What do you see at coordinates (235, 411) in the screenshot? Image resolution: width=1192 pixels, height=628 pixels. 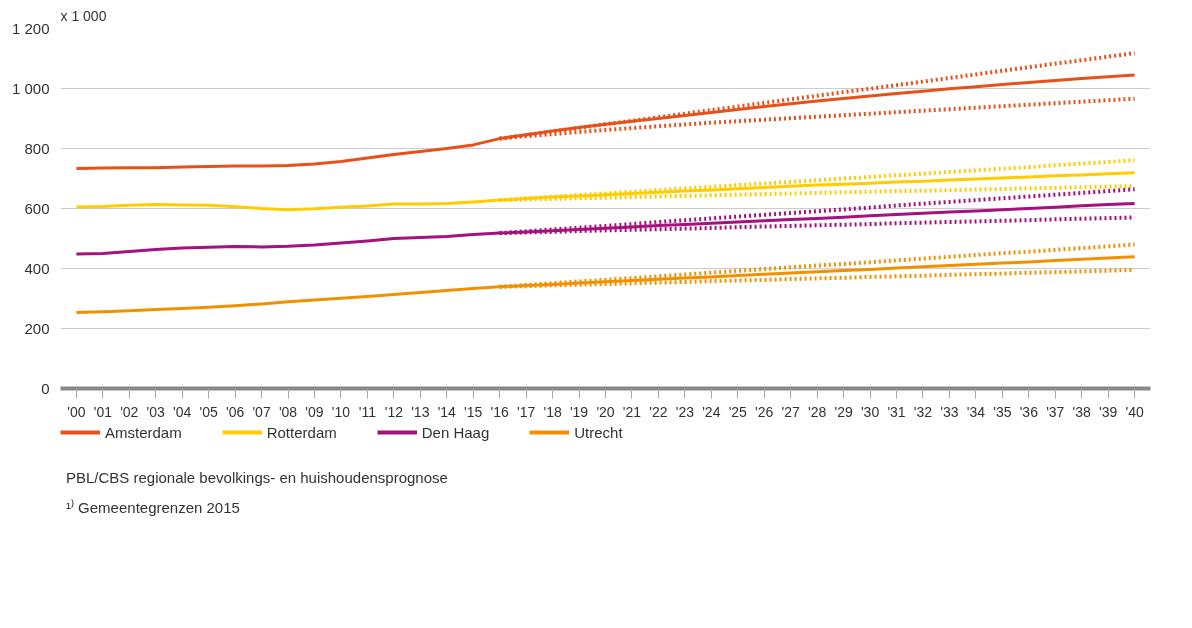 I see `x-tick-label: '06` at bounding box center [235, 411].